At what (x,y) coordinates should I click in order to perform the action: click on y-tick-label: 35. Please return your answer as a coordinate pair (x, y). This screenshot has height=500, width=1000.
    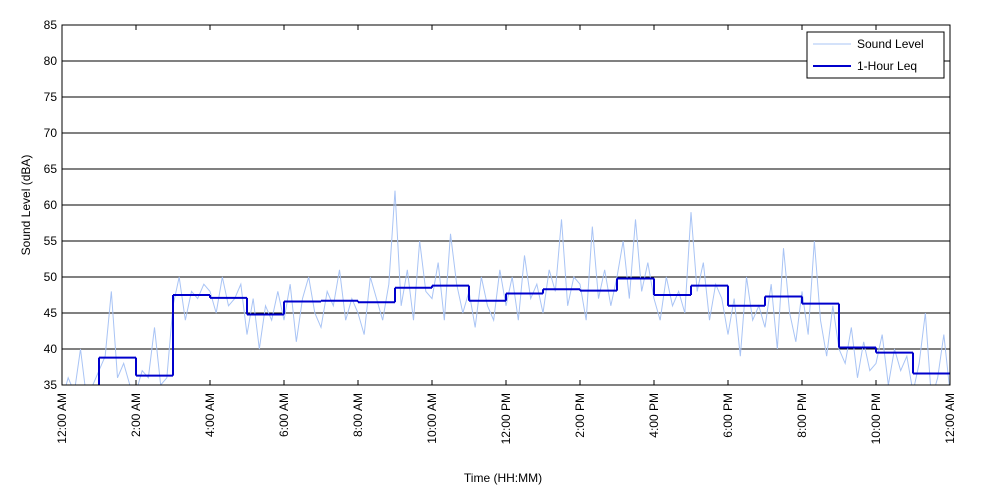
    Looking at the image, I should click on (51, 385).